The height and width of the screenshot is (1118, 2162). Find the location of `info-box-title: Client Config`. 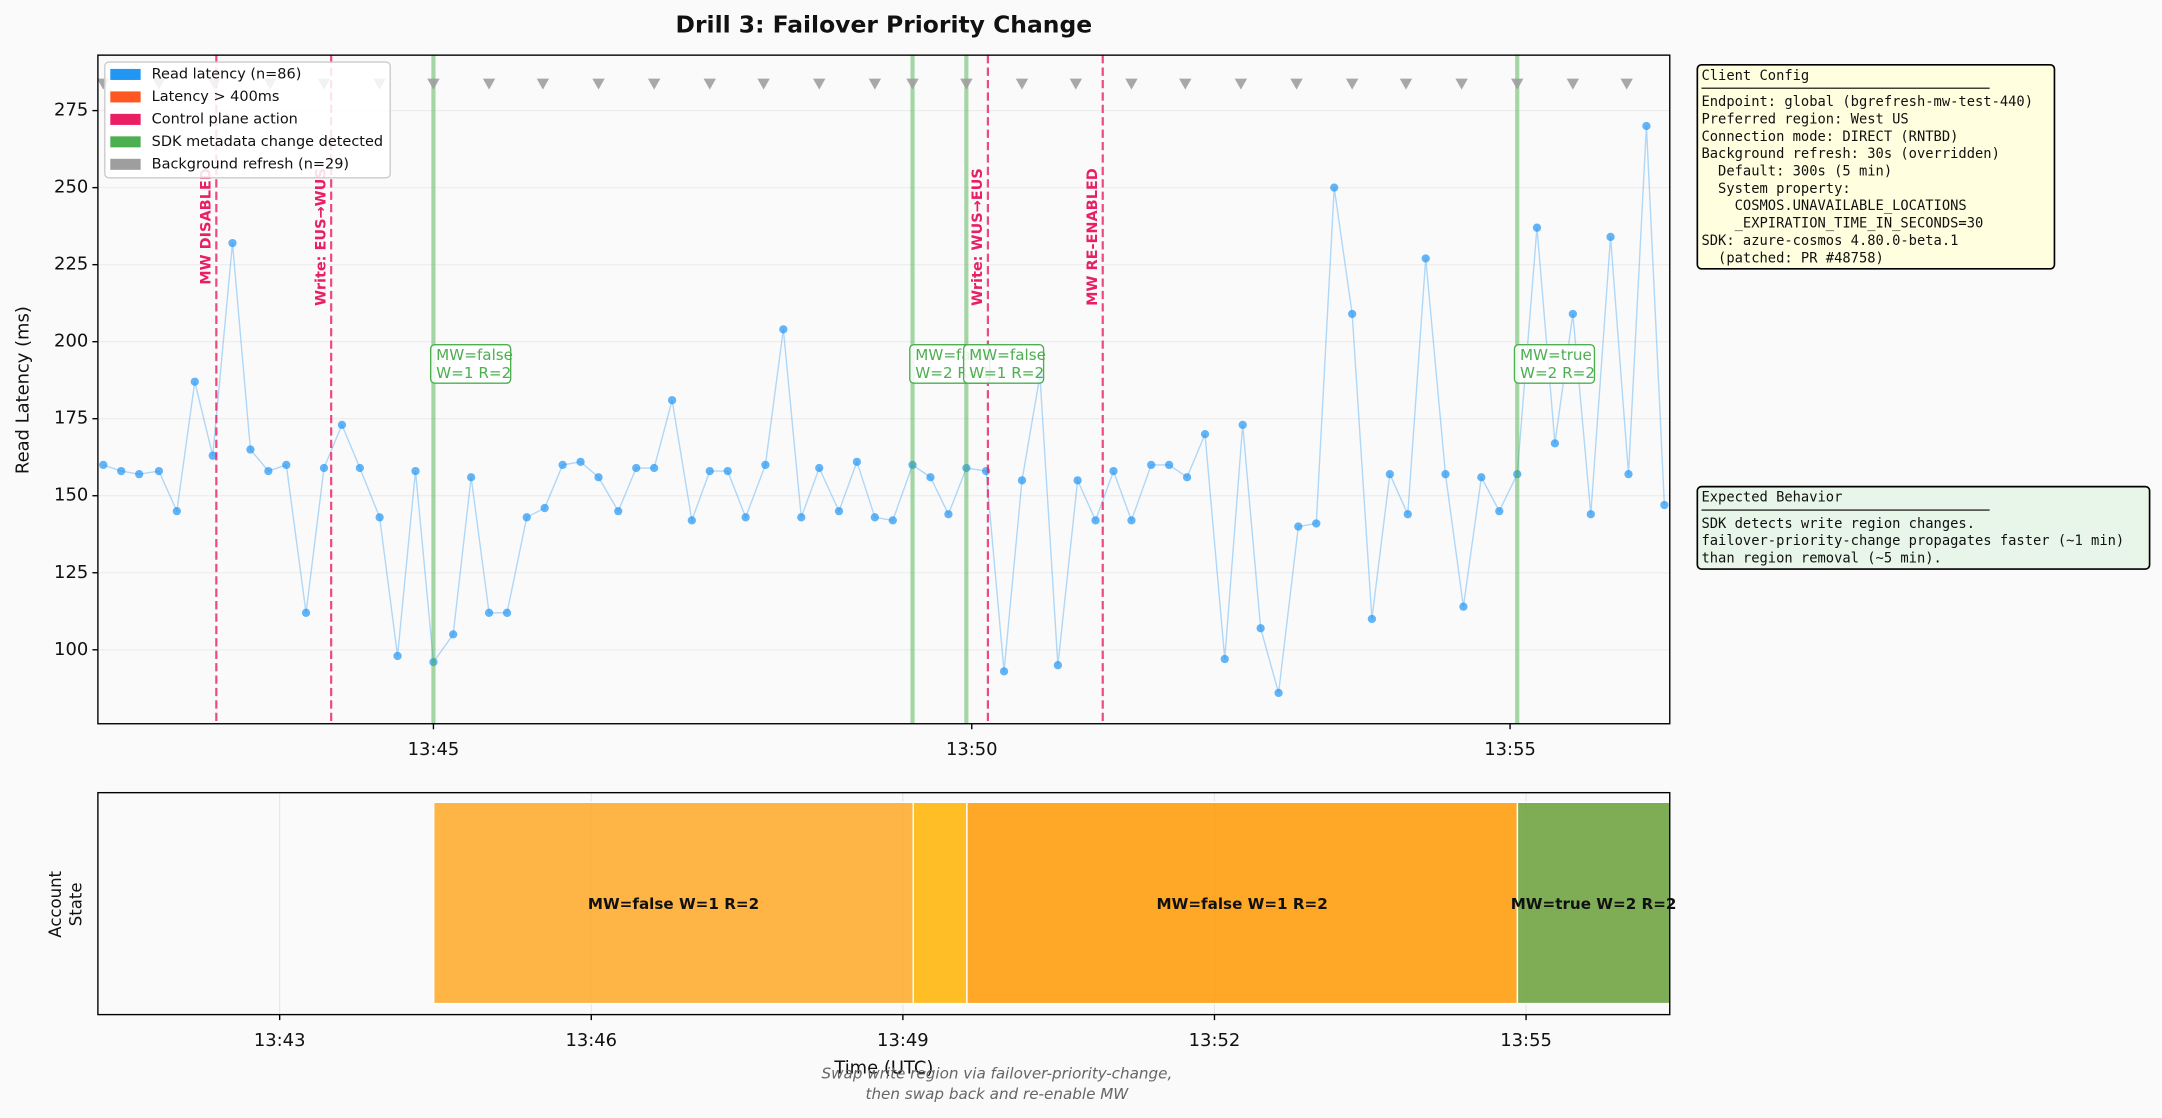

info-box-title: Client Config is located at coordinates (1755, 76).